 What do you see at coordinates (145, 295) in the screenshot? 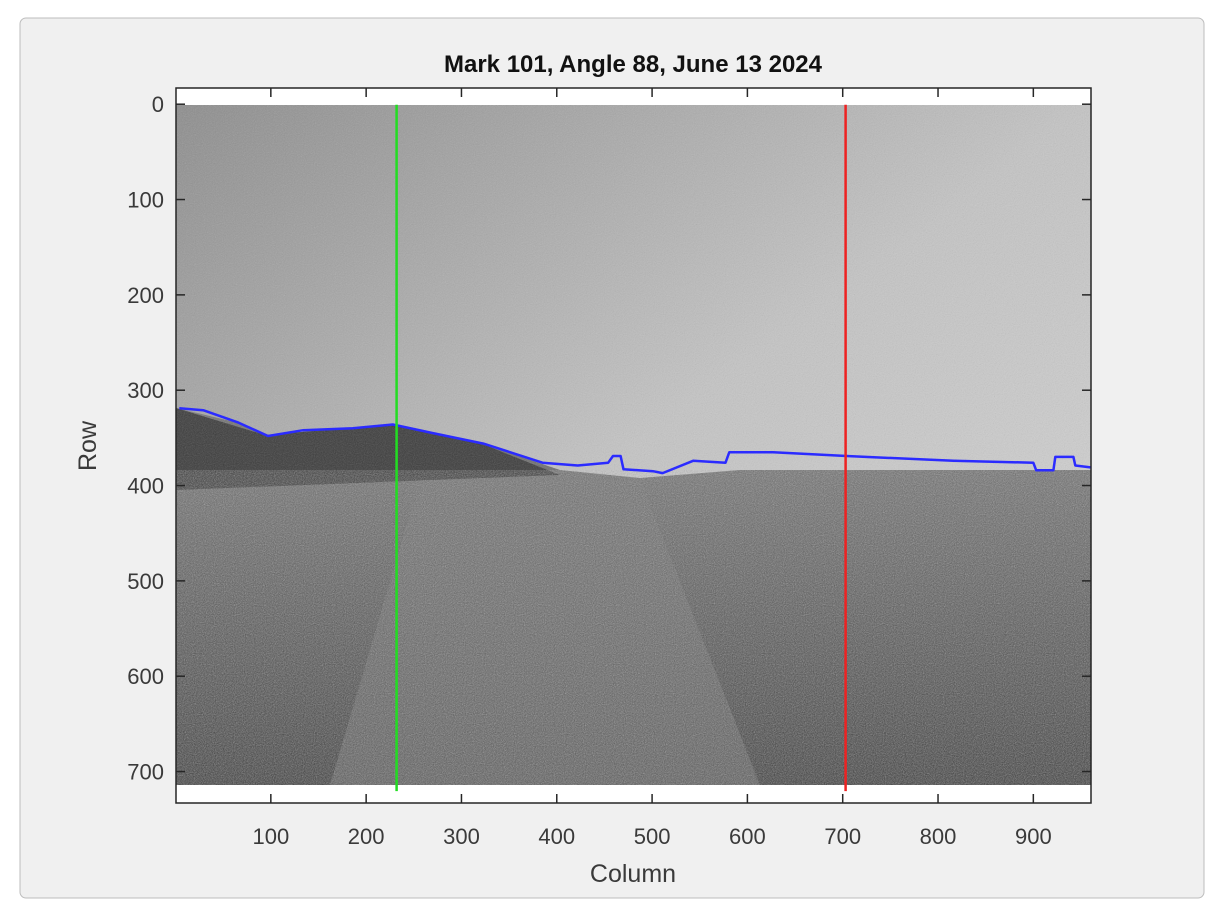
I see `y-tick-label: 200` at bounding box center [145, 295].